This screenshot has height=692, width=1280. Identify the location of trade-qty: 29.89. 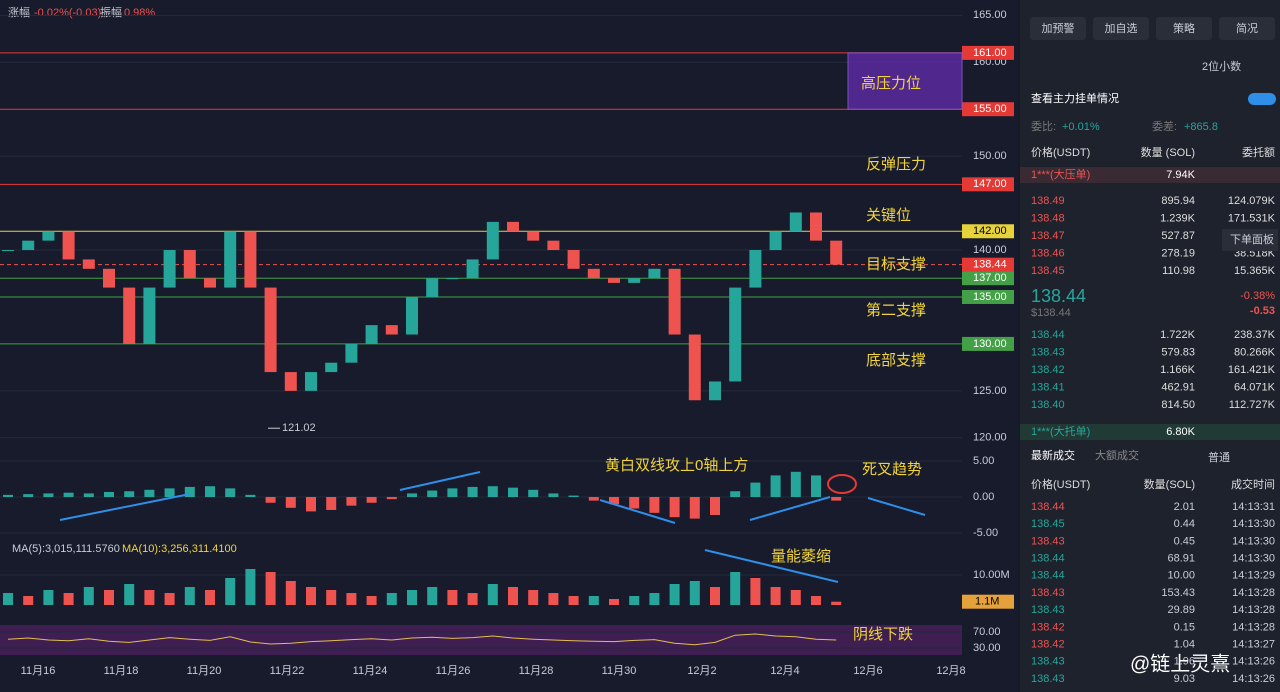
(1181, 610).